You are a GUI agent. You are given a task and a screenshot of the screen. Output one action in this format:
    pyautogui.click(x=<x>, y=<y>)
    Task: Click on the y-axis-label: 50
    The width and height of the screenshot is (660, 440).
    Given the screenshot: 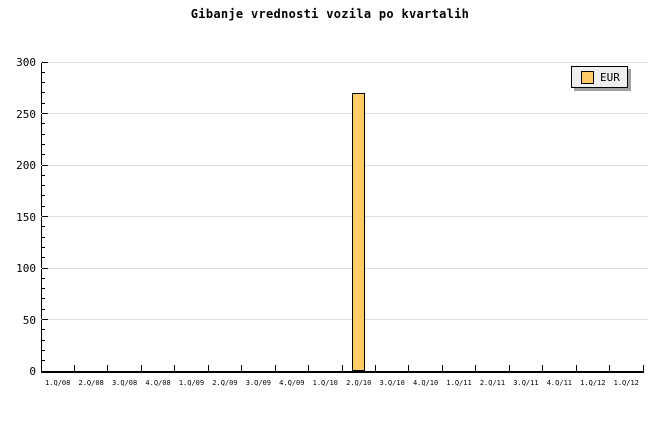 What is the action you would take?
    pyautogui.click(x=29, y=320)
    